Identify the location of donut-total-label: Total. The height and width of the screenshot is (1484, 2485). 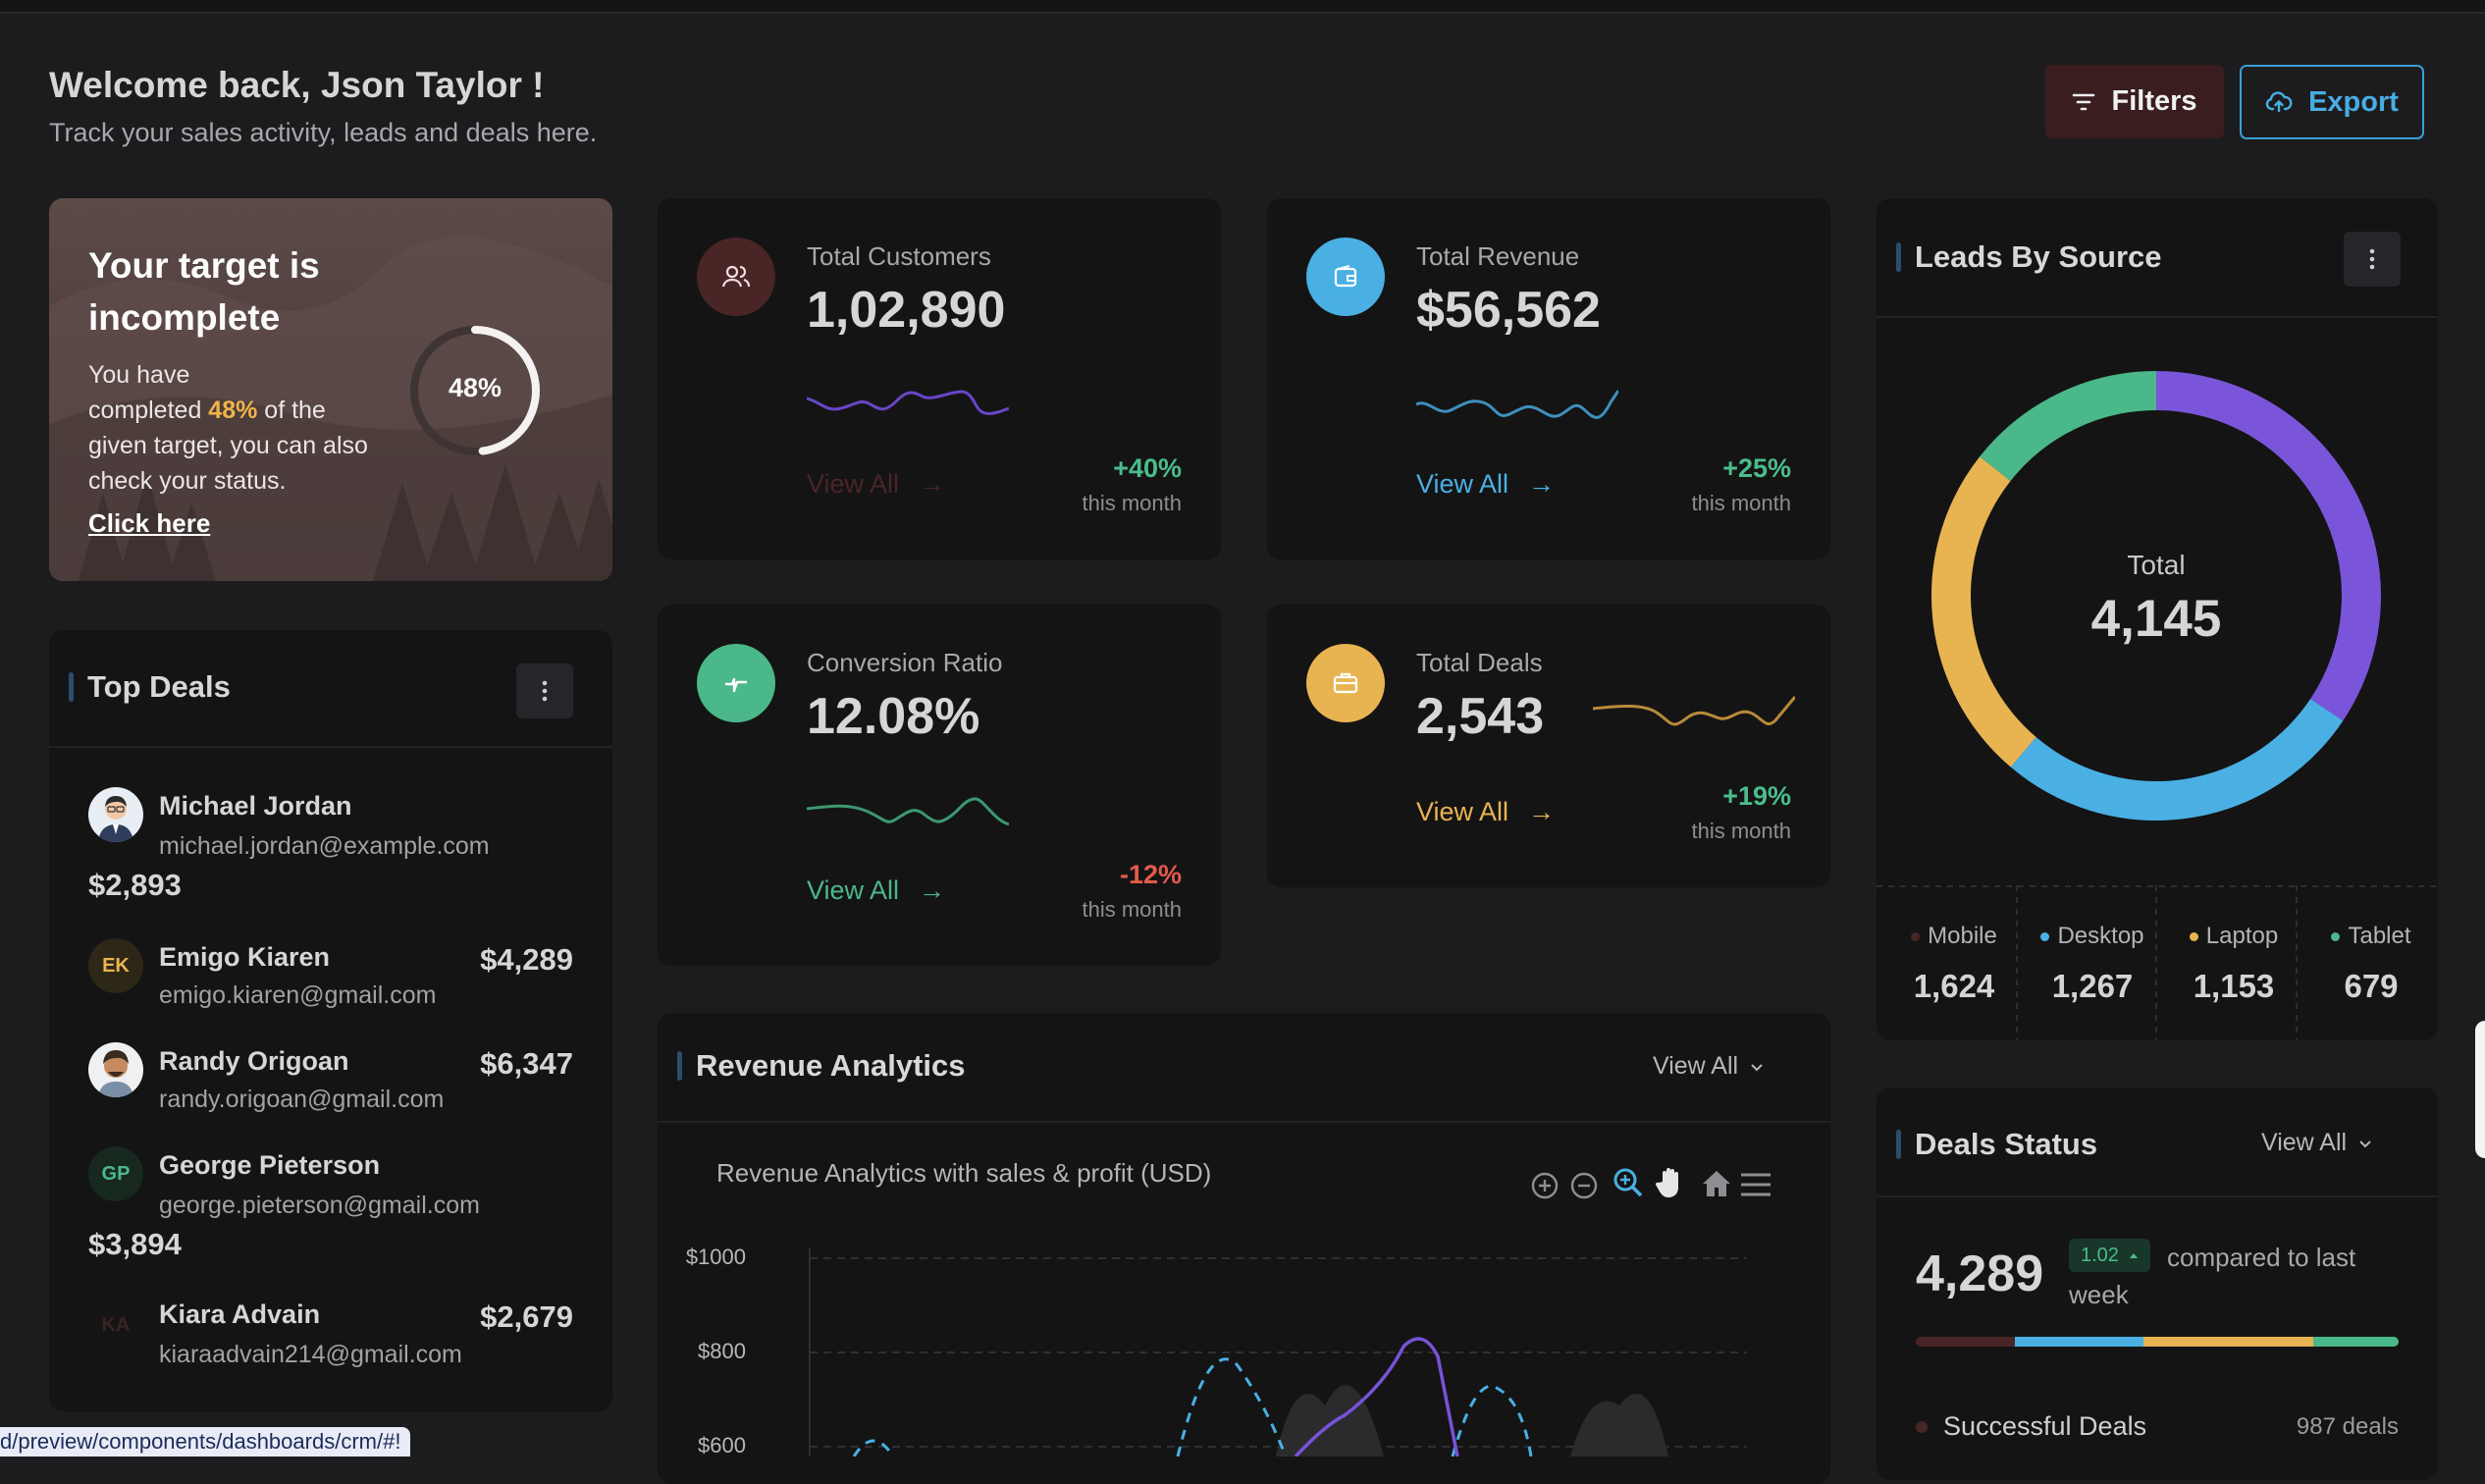
(2157, 565).